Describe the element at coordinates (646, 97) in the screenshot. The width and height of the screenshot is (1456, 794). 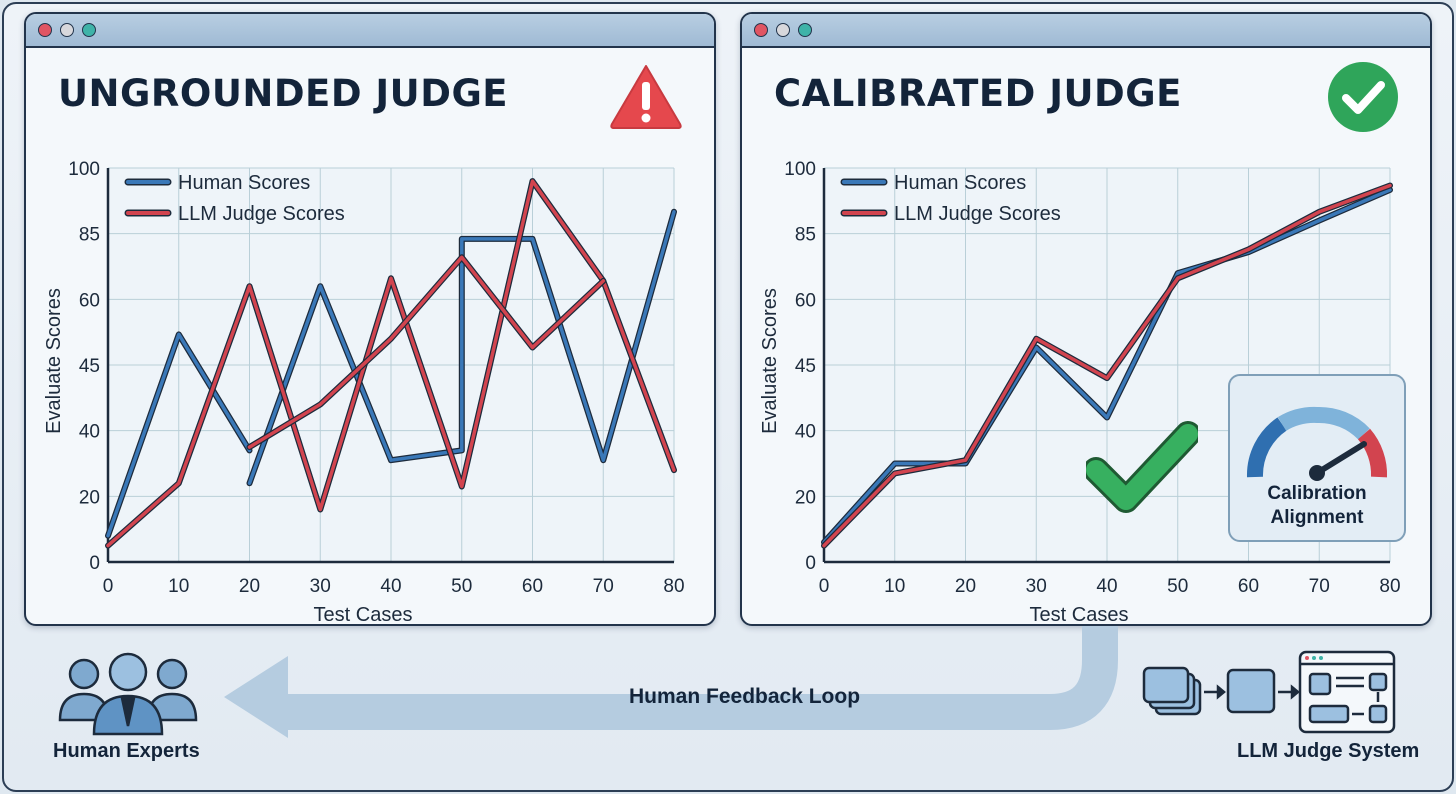
I see `warning-icon` at that location.